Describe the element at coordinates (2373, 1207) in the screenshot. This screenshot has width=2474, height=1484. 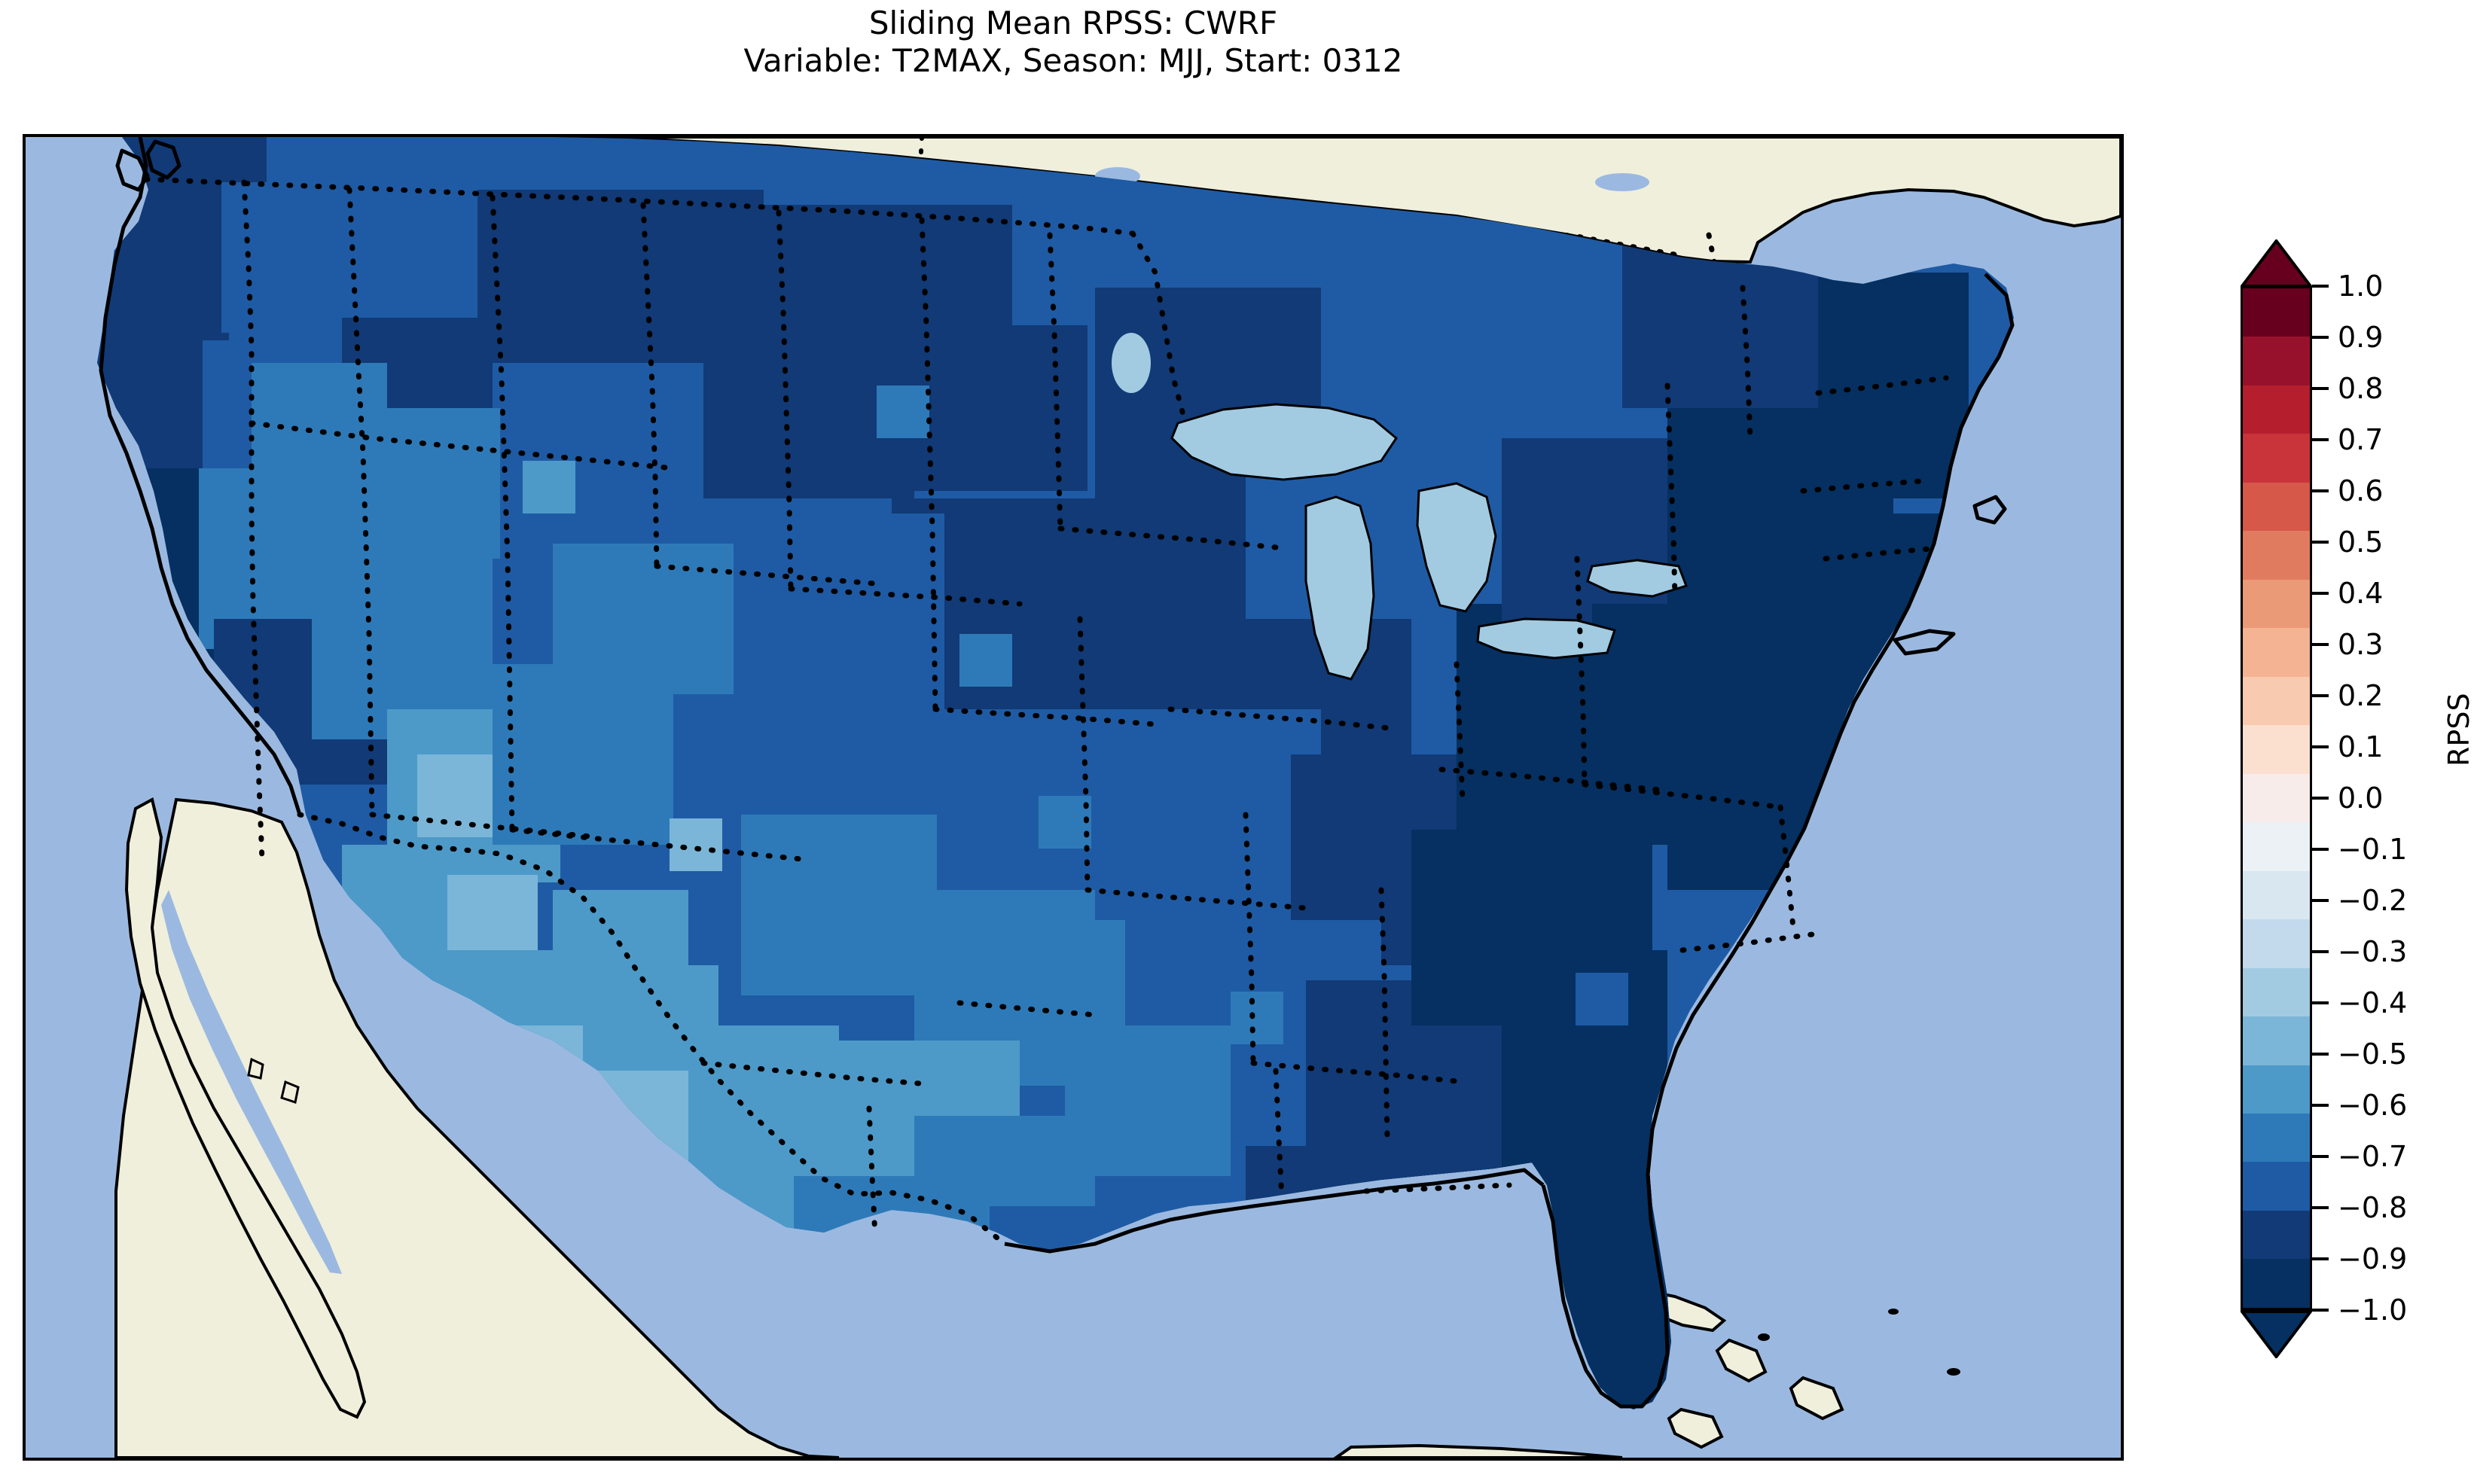
I see `colorbar-tick-label: −0.8` at that location.